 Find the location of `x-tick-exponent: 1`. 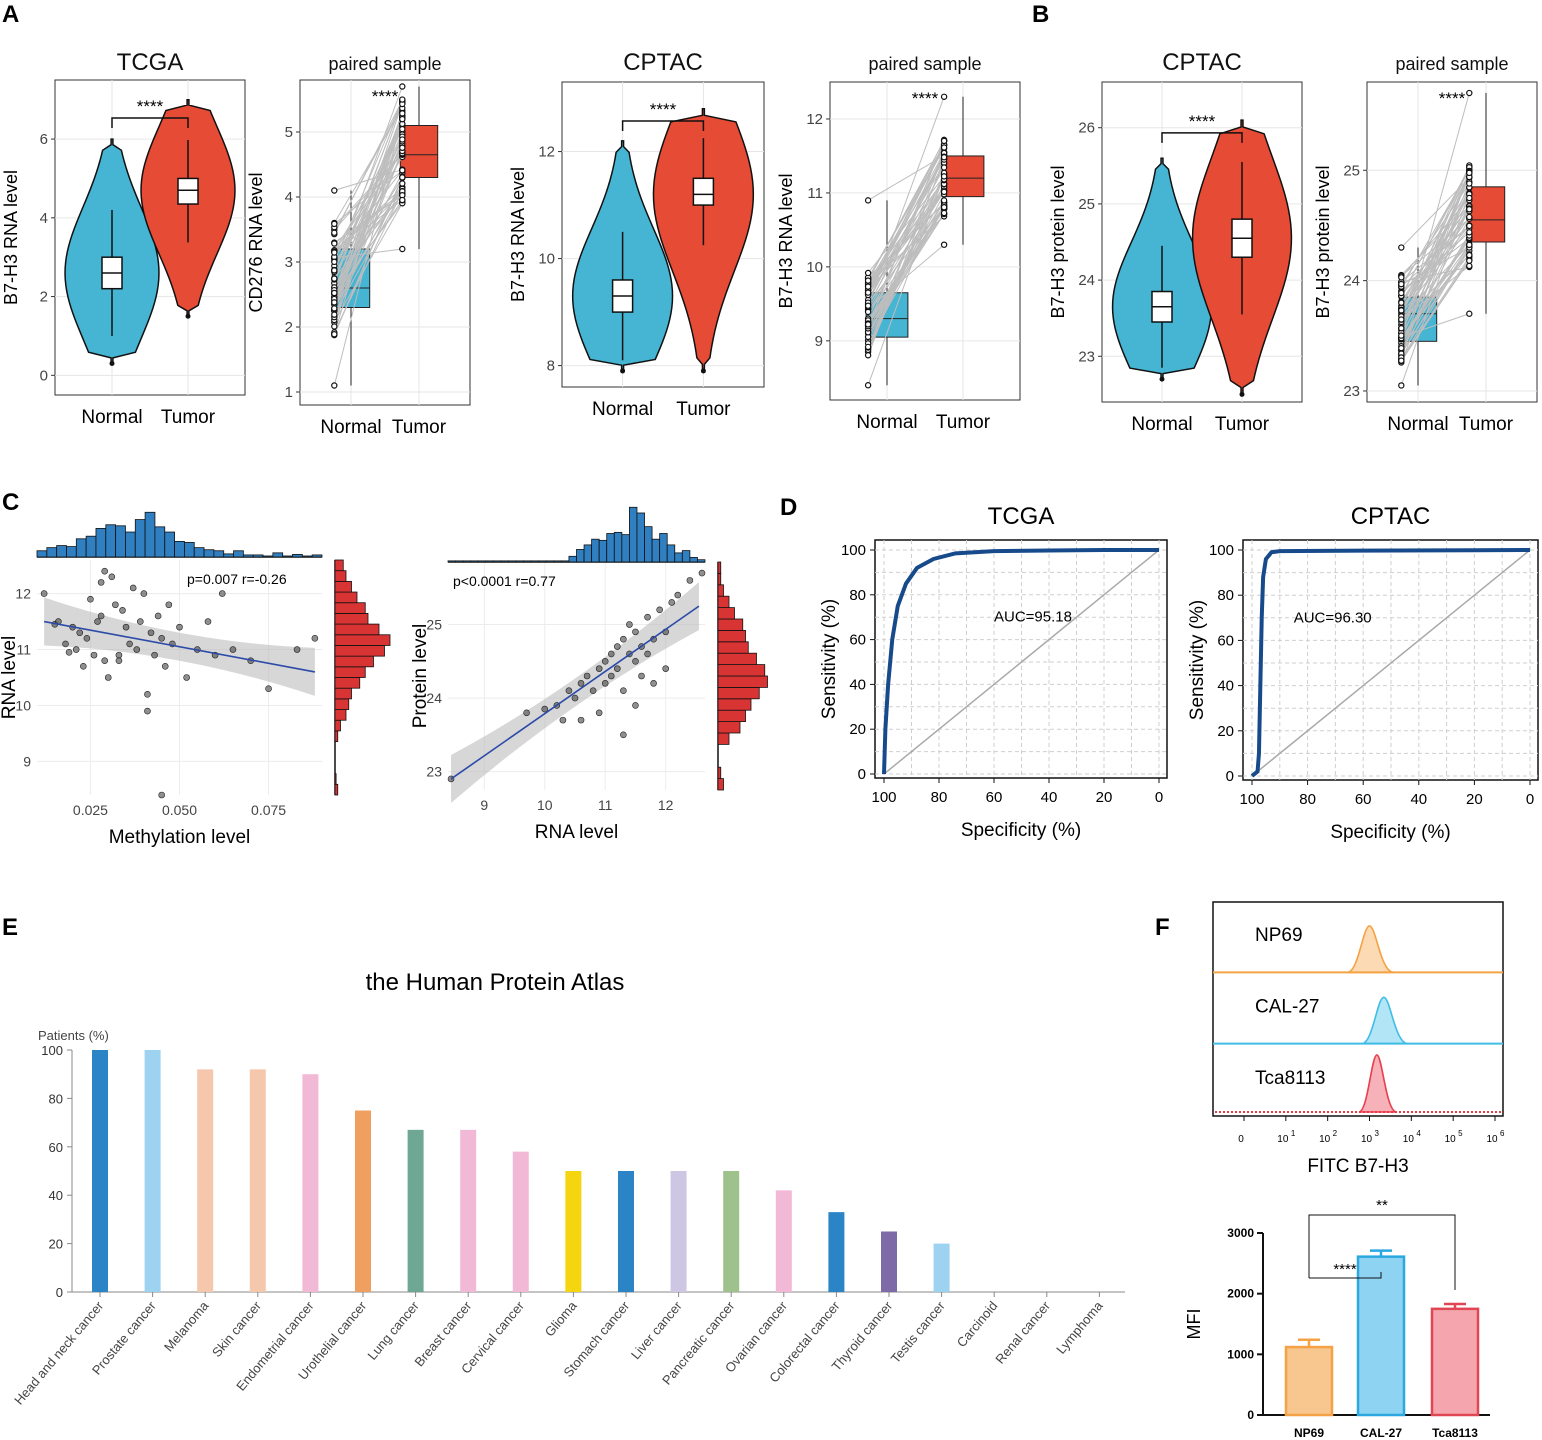

x-tick-exponent: 1 is located at coordinates (1293, 1133).